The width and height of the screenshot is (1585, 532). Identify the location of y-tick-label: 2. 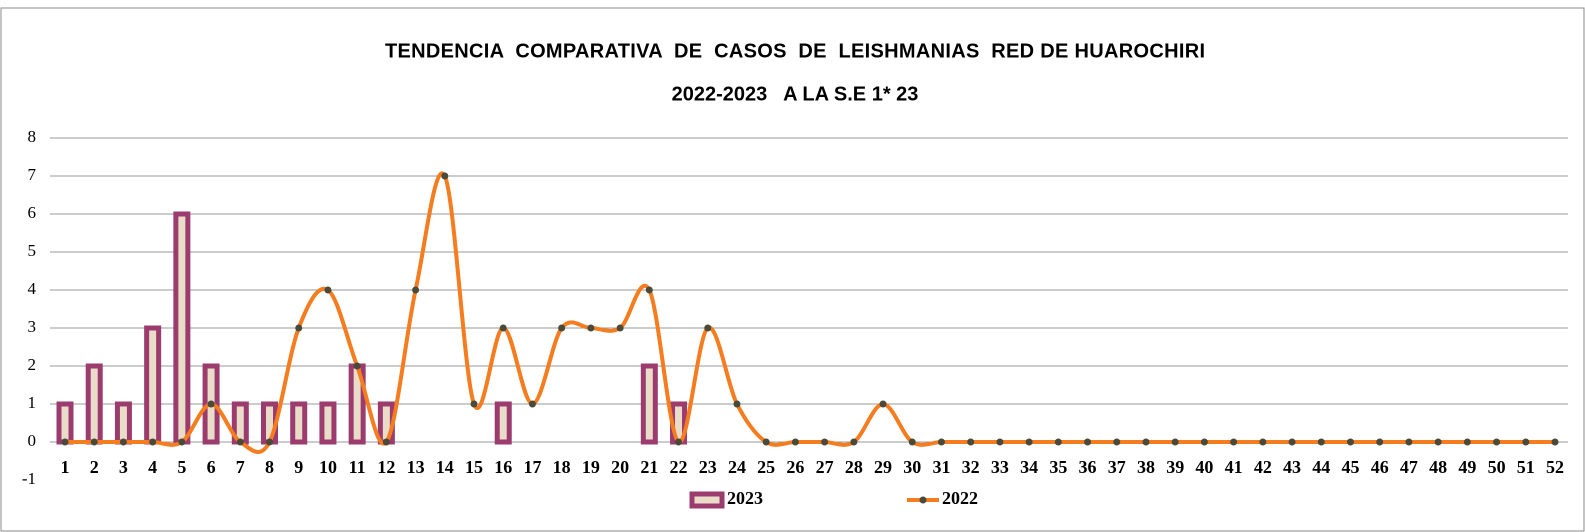
(32, 364).